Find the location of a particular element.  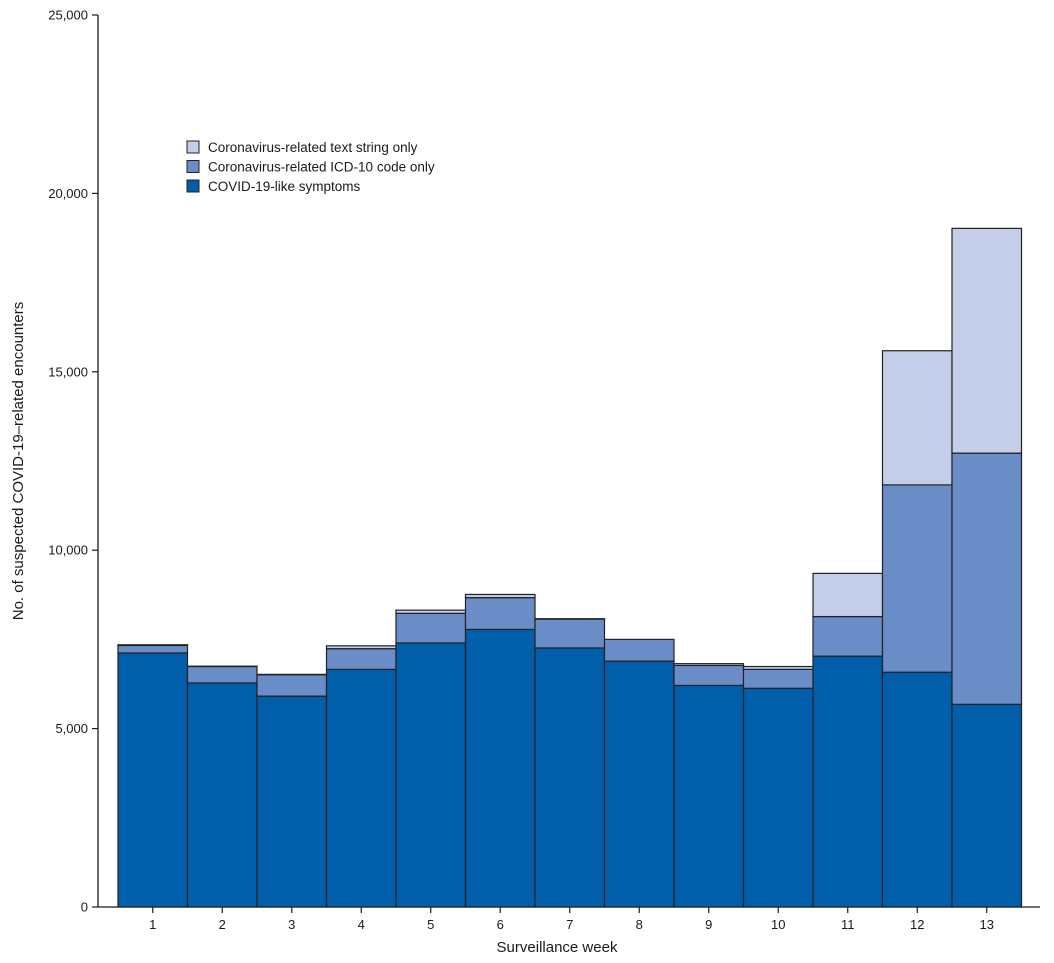

y-tick-label: 25,000 is located at coordinates (68, 15).